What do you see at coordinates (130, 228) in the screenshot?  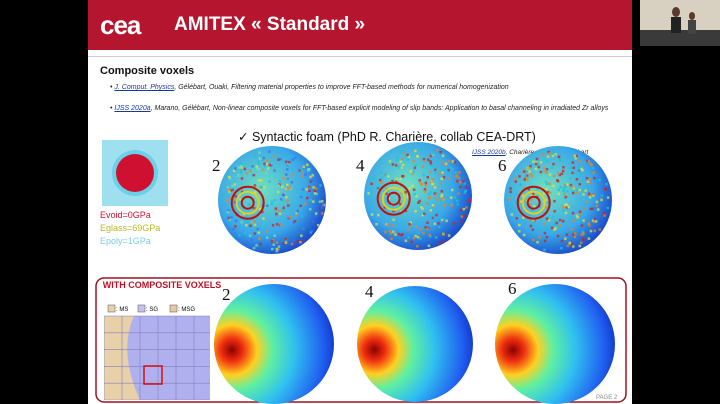 I see `materials: Evoid=0GPa Eglass=69GPa Epoly=1GPa` at bounding box center [130, 228].